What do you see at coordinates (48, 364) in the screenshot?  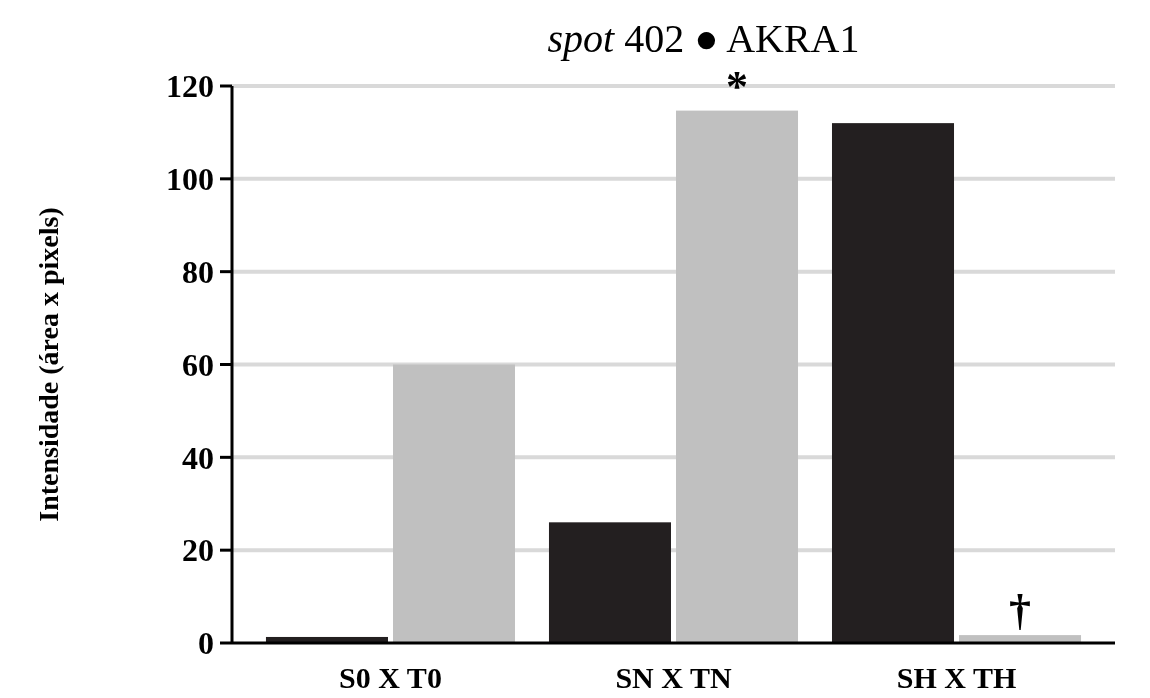 I see `y-axis-title: Intensidade (área x pixels)` at bounding box center [48, 364].